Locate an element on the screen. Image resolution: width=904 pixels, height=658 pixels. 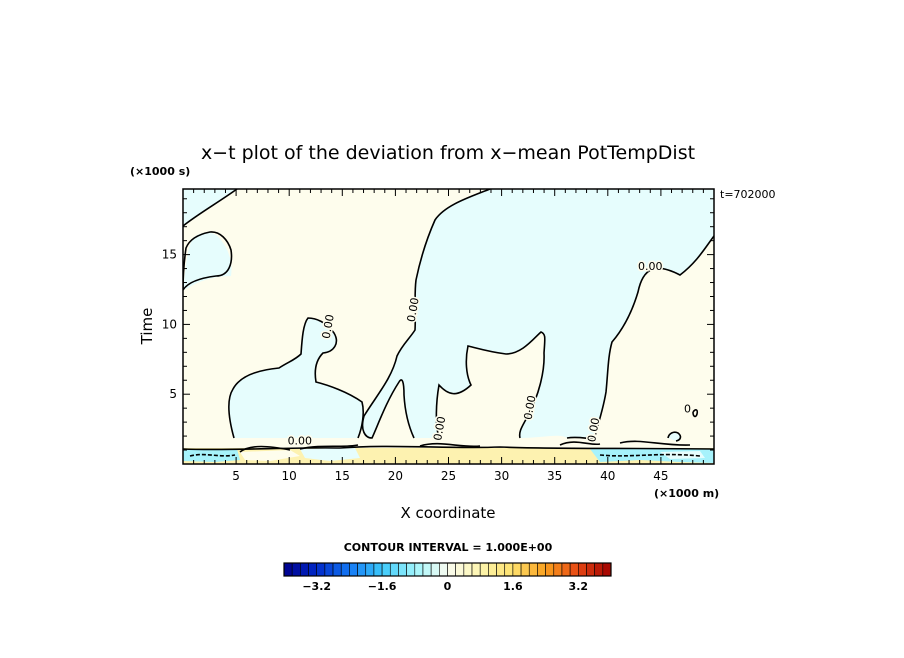
contour-labels: 0.00 0.00 0.00 0.00 0.00 0.00 0.00 0 is located at coordinates (489, 353).